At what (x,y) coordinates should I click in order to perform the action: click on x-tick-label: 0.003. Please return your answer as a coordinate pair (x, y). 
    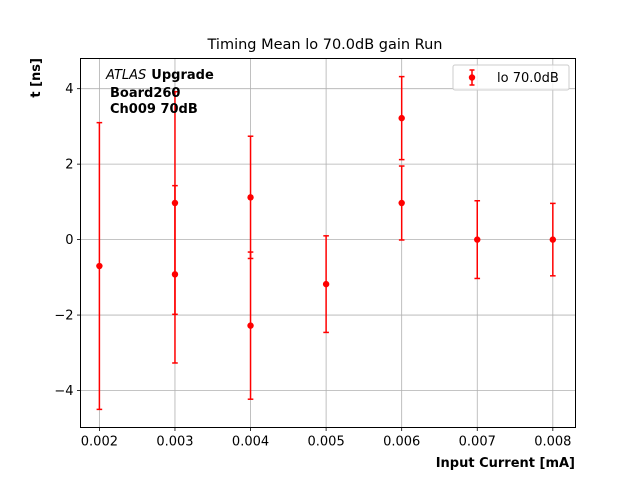
    Looking at the image, I should click on (174, 442).